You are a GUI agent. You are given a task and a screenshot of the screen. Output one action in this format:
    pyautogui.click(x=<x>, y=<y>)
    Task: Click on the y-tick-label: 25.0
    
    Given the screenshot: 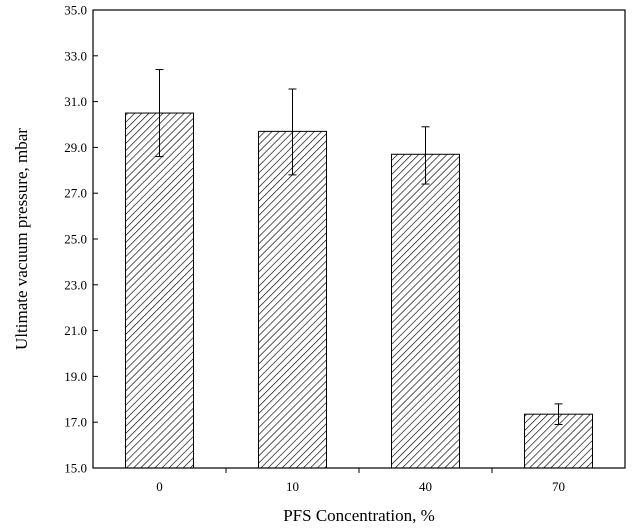 What is the action you would take?
    pyautogui.click(x=75, y=239)
    